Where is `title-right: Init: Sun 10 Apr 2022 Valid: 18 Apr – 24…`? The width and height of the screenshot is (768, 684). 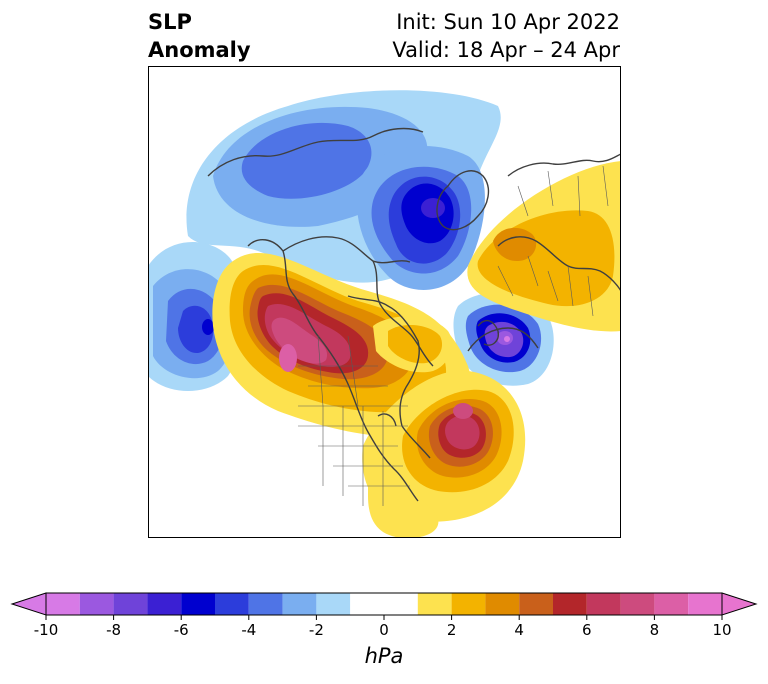
title-right: Init: Sun 10 Apr 2022 Valid: 18 Apr – 24… is located at coordinates (506, 36).